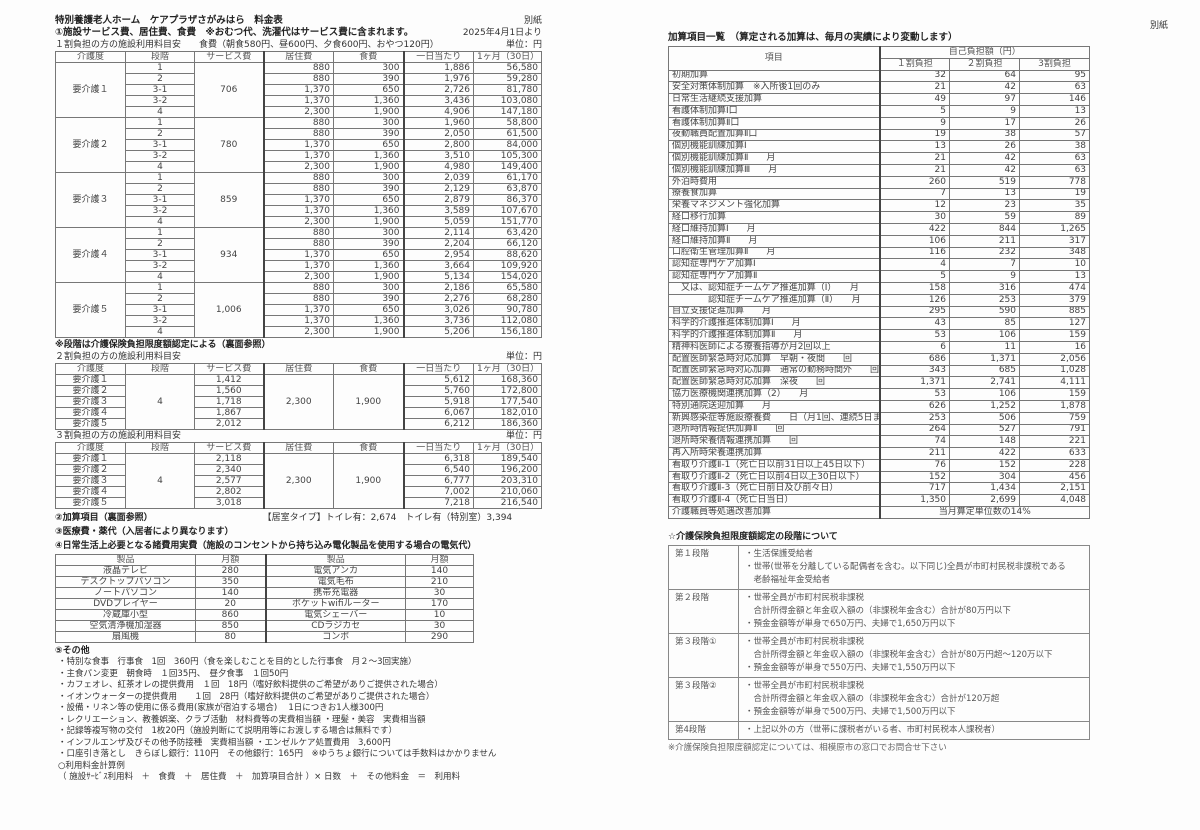 The image size is (1200, 830). What do you see at coordinates (438, 481) in the screenshot?
I see `daily-total: 6,777` at bounding box center [438, 481].